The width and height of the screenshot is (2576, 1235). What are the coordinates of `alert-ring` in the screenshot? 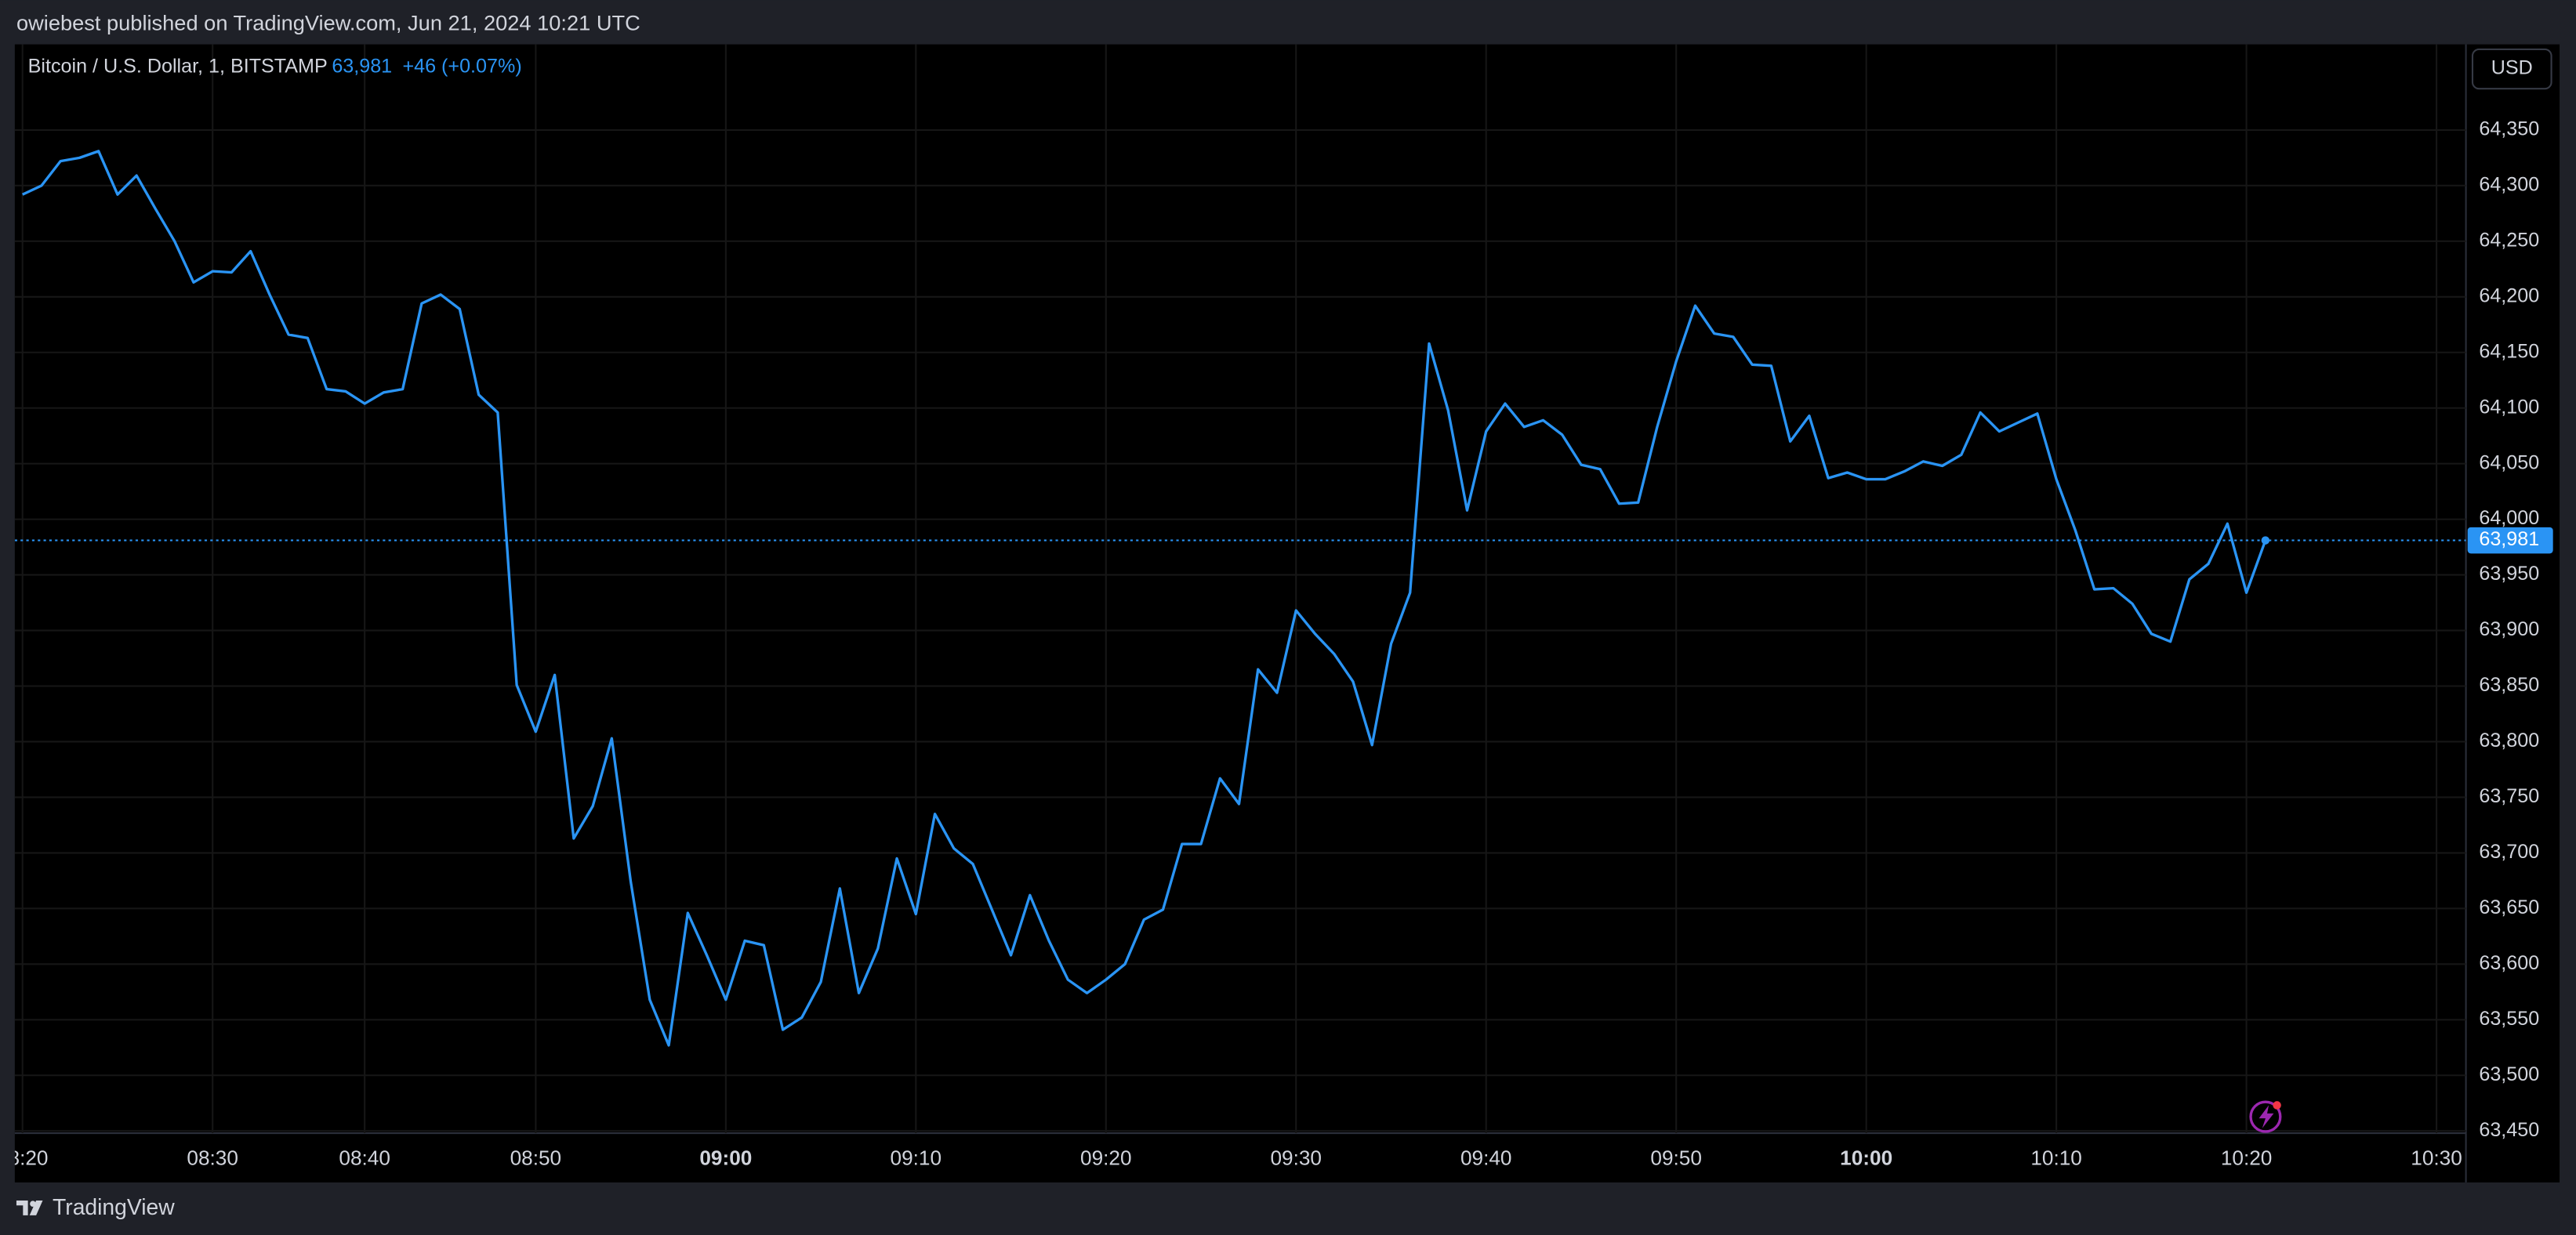 It's located at (2266, 1116).